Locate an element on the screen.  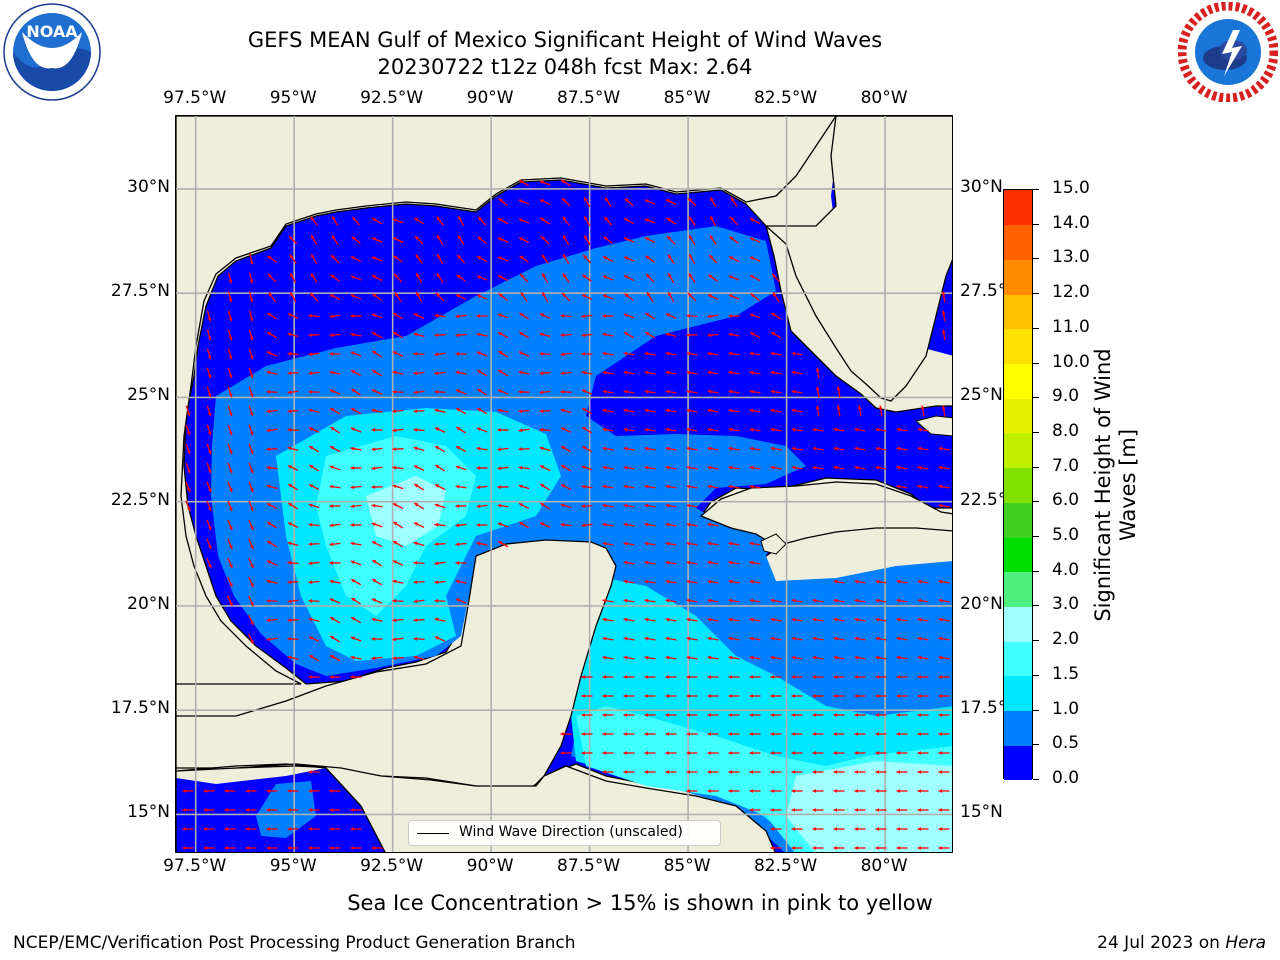
lon-tick-bottom: 90°W is located at coordinates (490, 866).